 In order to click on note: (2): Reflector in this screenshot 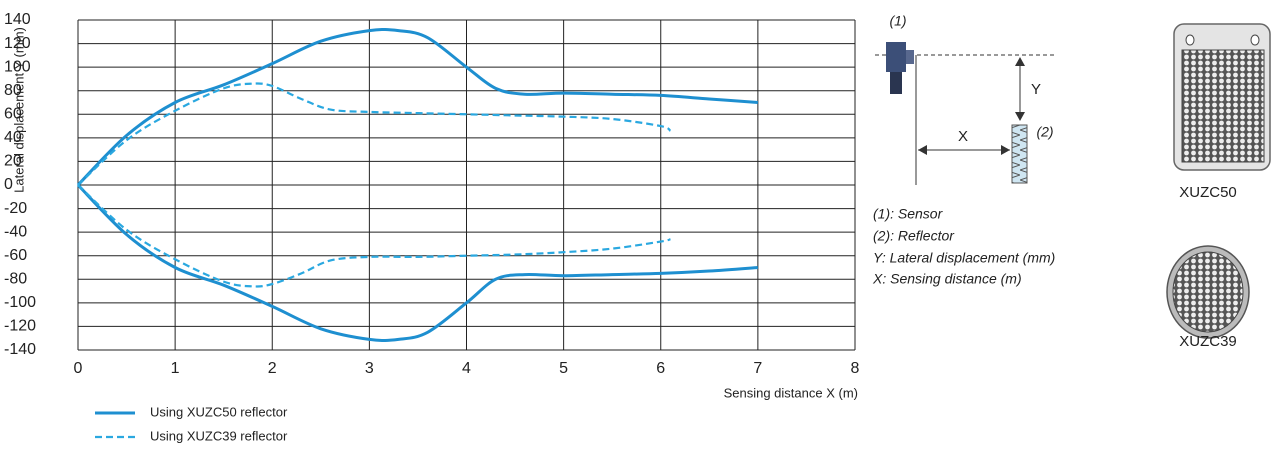, I will do `click(914, 236)`.